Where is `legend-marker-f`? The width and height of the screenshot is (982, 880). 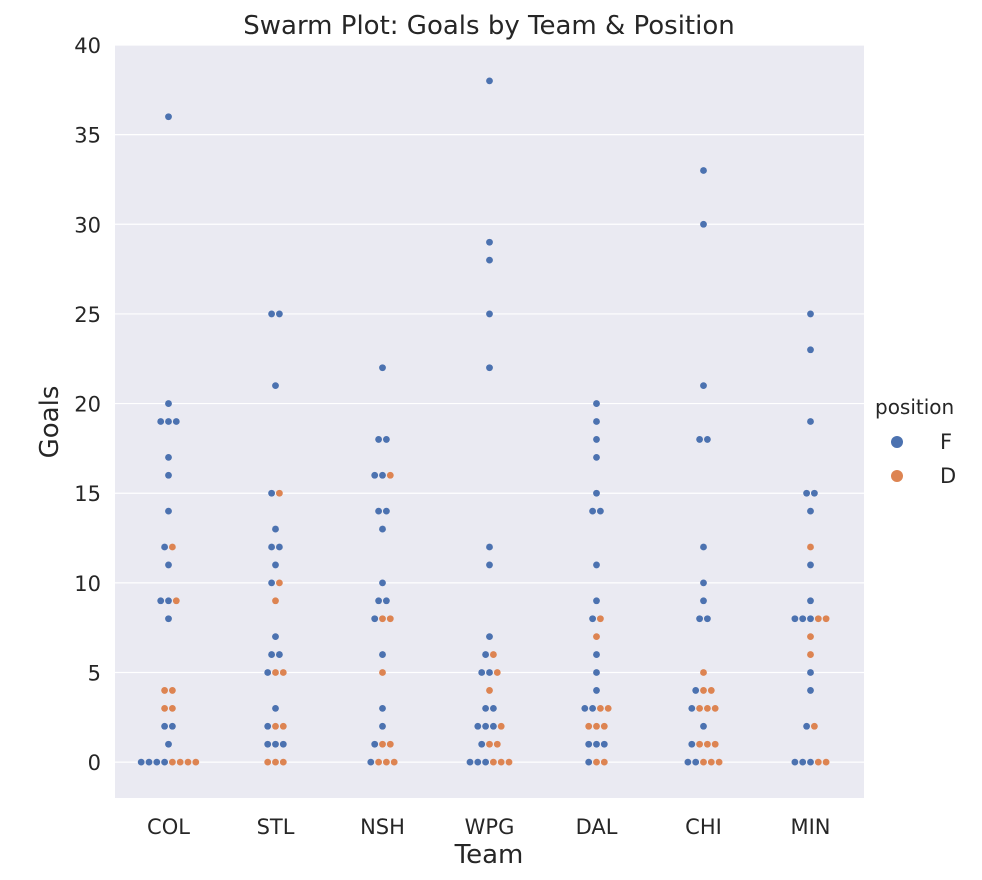 legend-marker-f is located at coordinates (897, 442).